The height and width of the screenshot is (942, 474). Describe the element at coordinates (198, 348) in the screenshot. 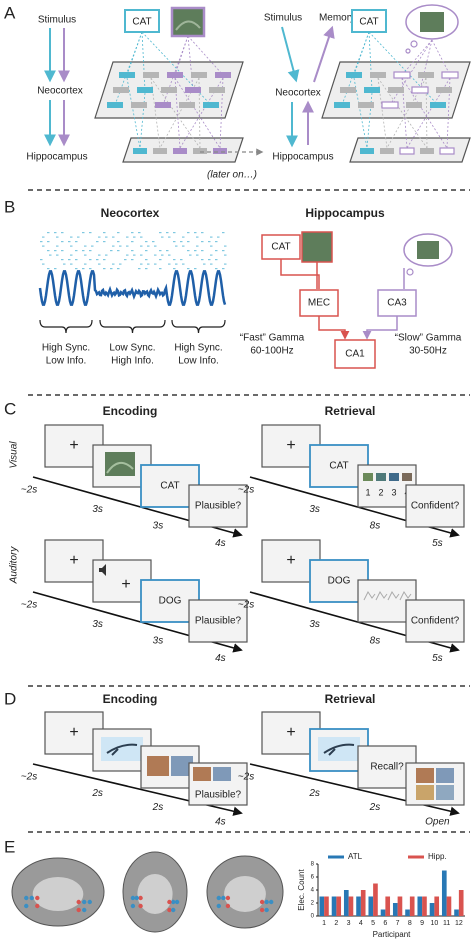

I see `label: High Sync.` at that location.